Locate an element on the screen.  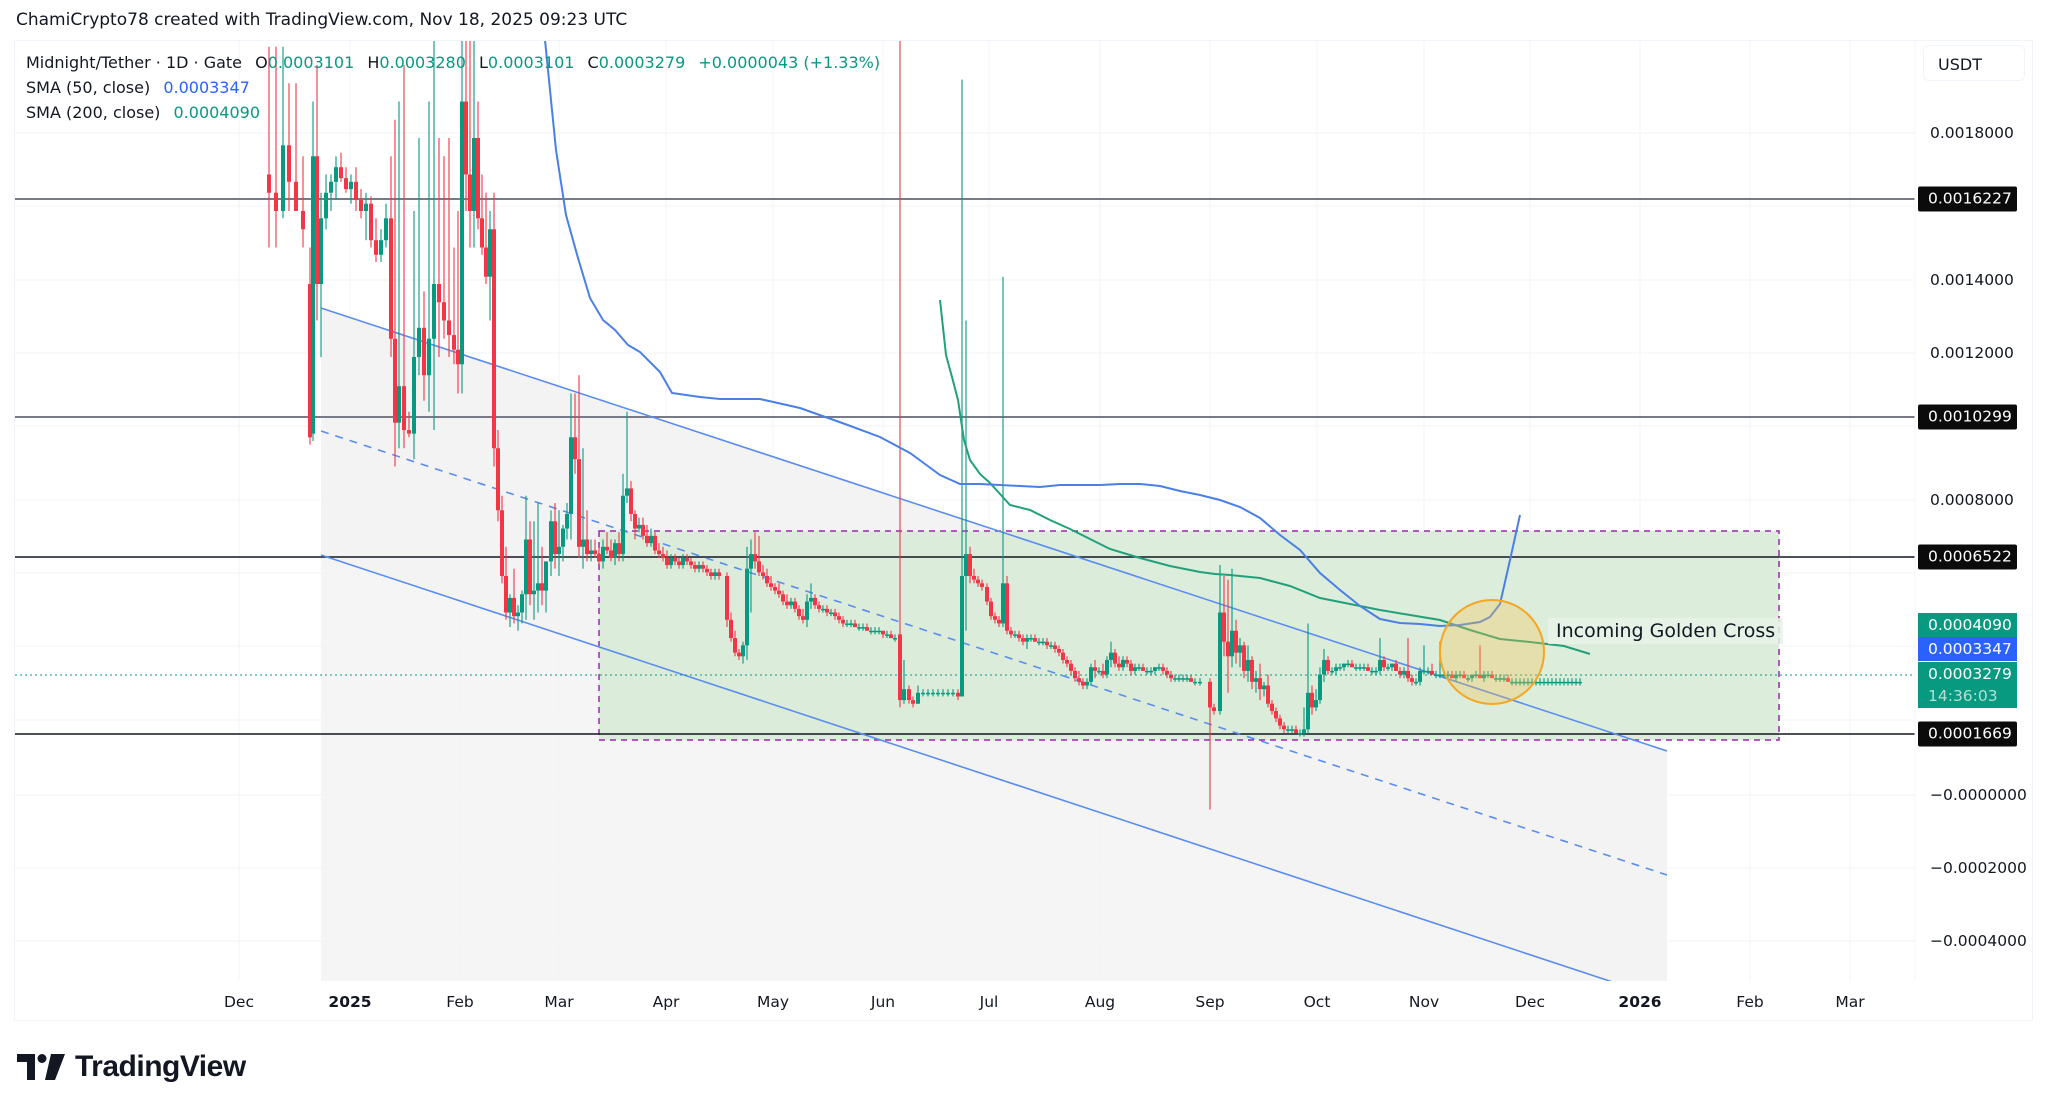
time-tick-label: Jul is located at coordinates (989, 1002).